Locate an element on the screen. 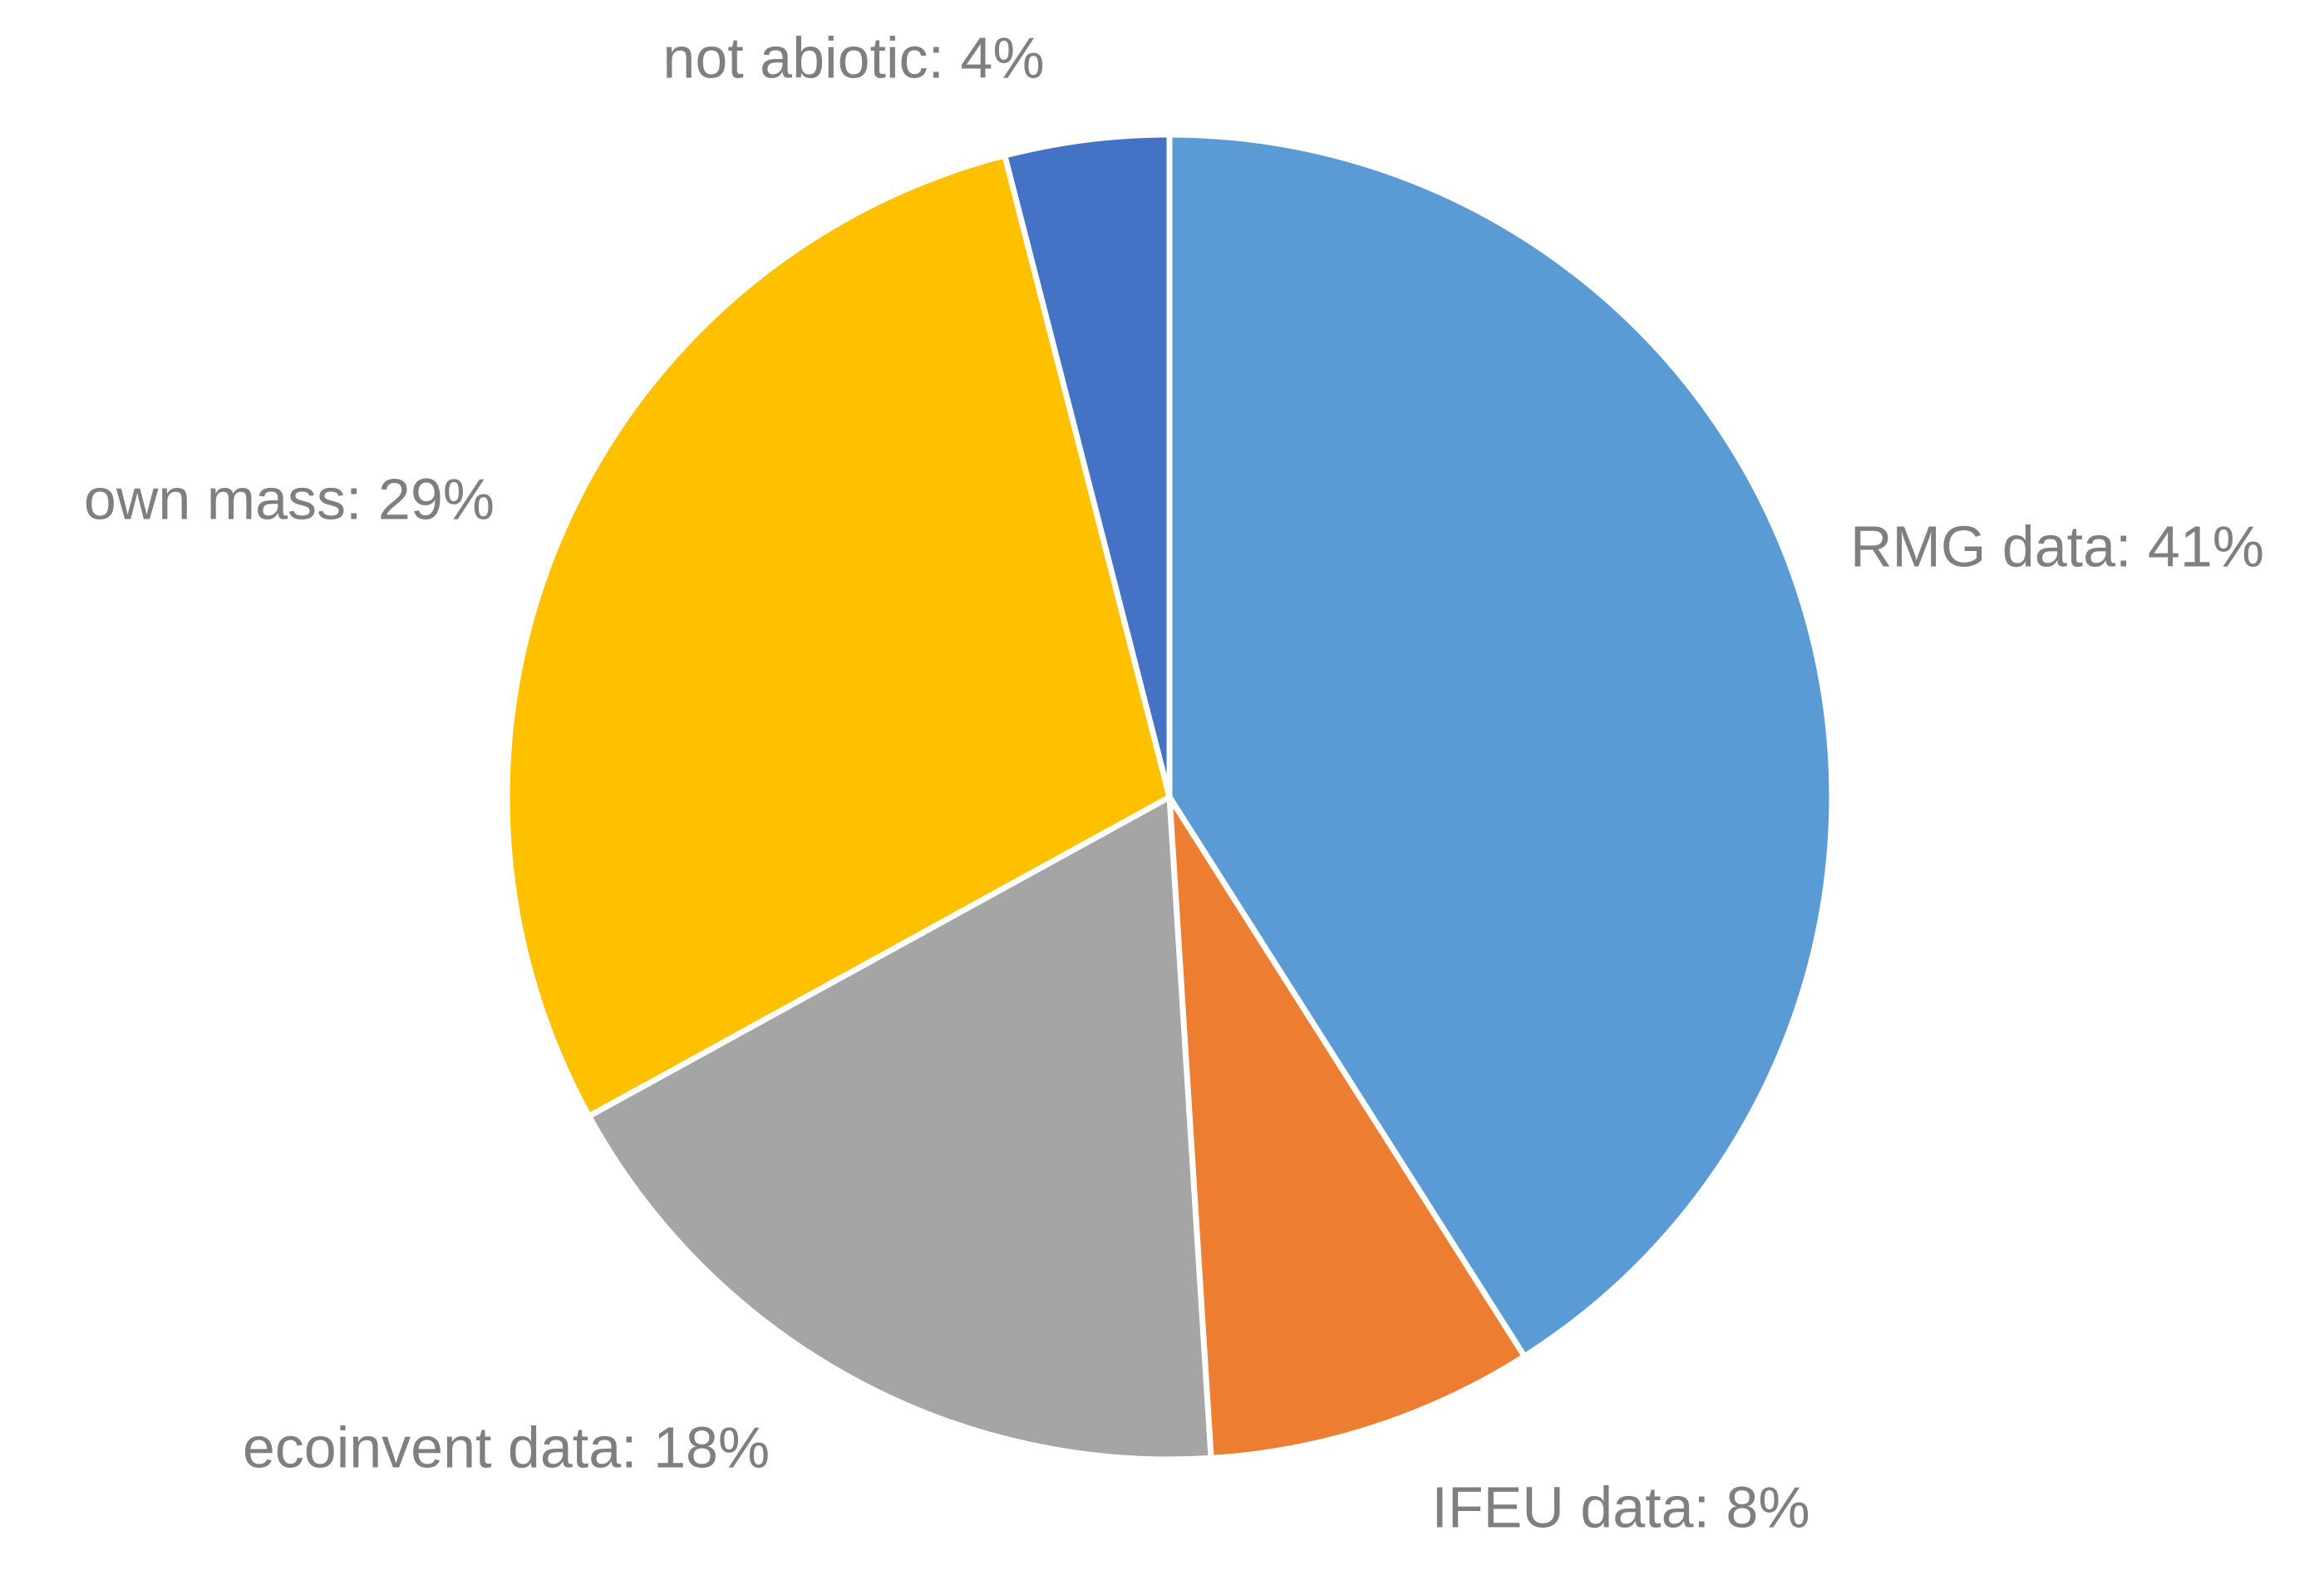 The height and width of the screenshot is (1570, 2324). data-label: not abiotic: 4% is located at coordinates (853, 58).